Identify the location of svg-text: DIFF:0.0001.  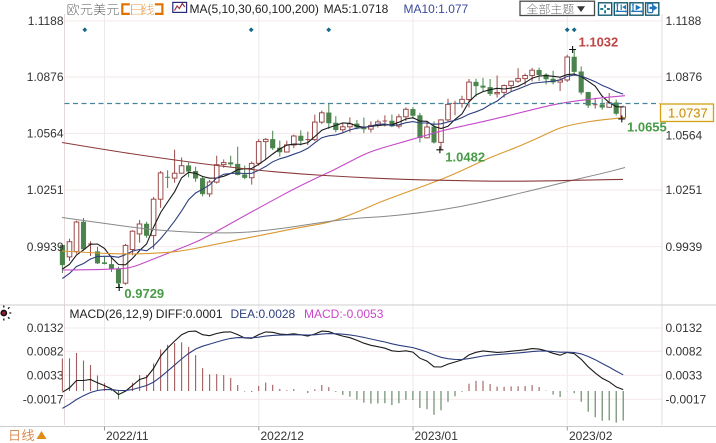
(189, 314).